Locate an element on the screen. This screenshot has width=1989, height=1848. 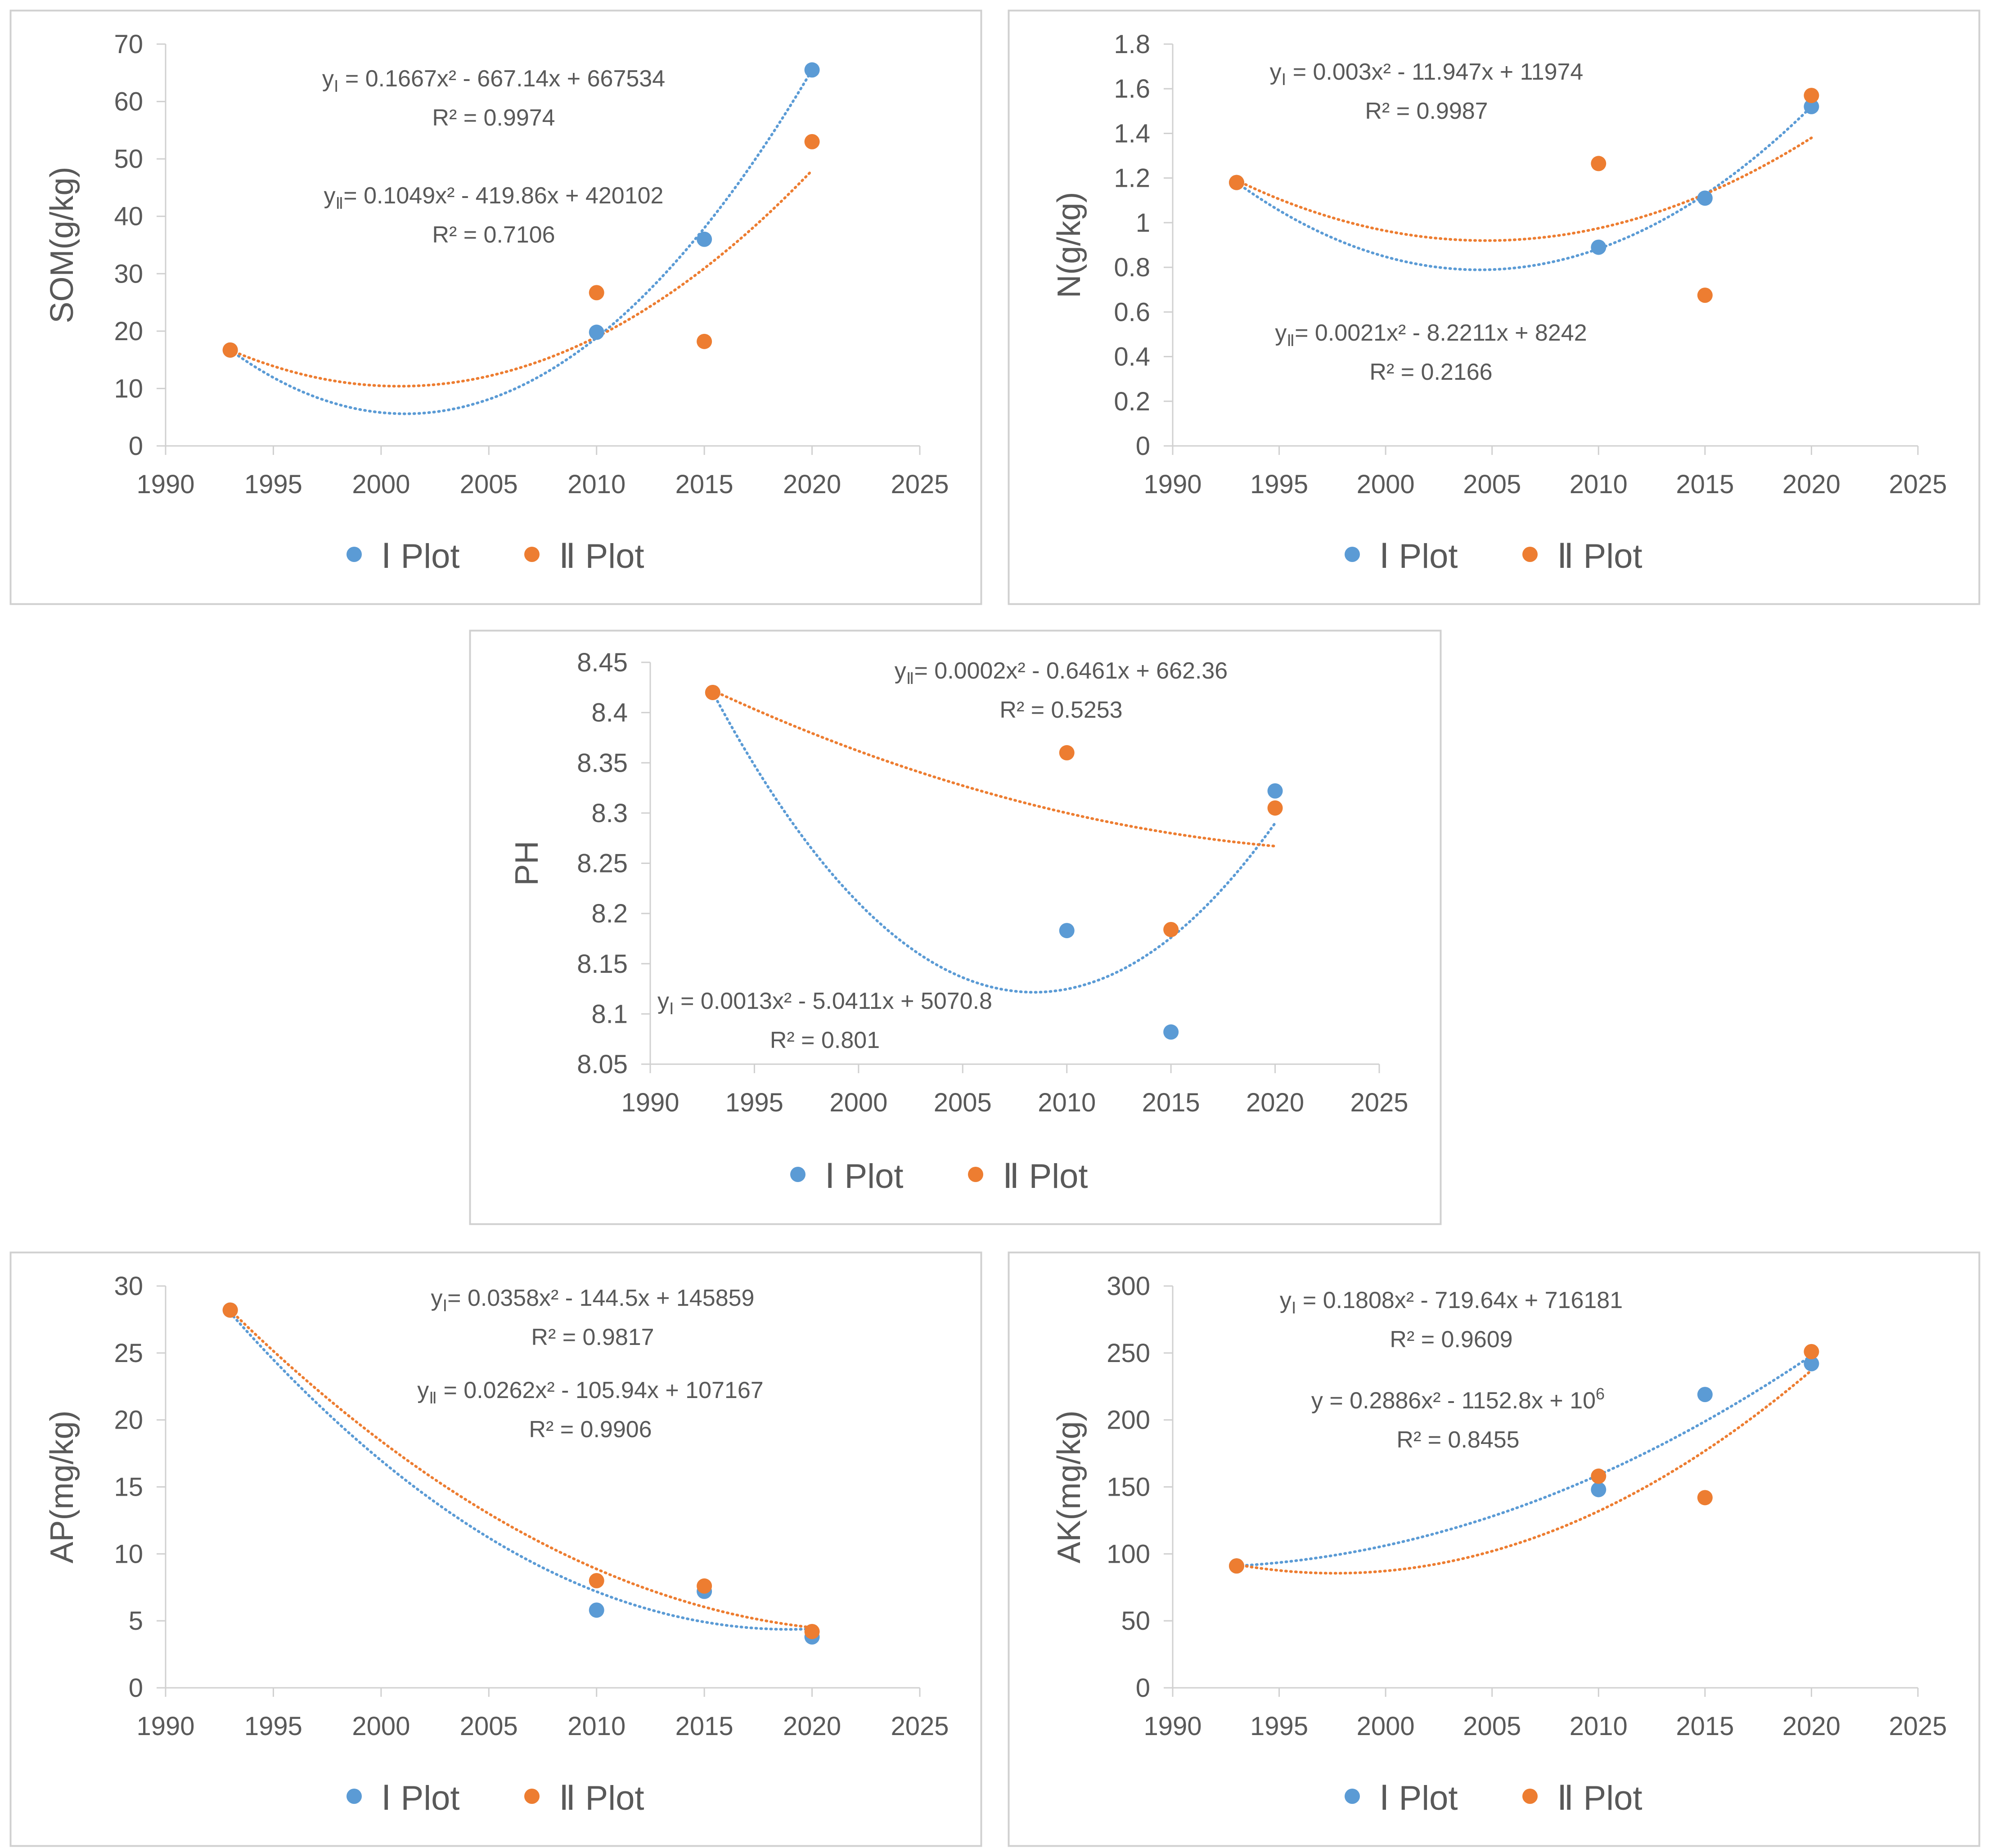
ph-x-tick-label: 2020 is located at coordinates (1275, 1102).